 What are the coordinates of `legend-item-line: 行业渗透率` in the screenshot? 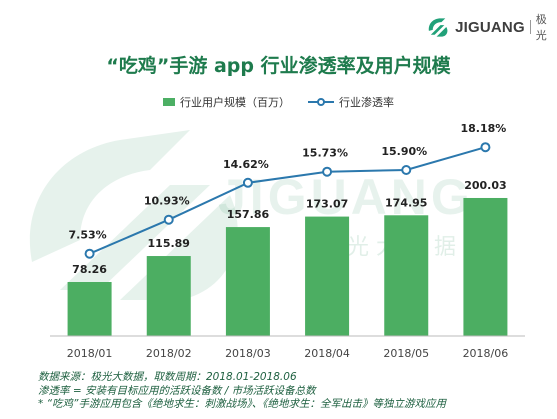 It's located at (351, 102).